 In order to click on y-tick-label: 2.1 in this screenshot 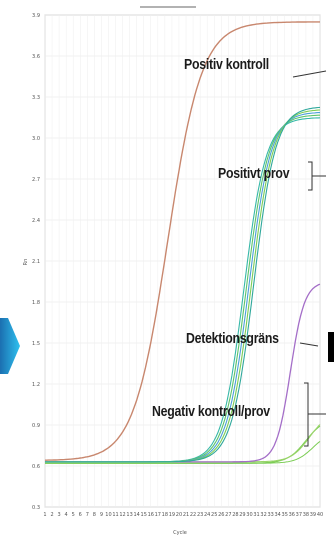, I will do `click(36, 262)`.